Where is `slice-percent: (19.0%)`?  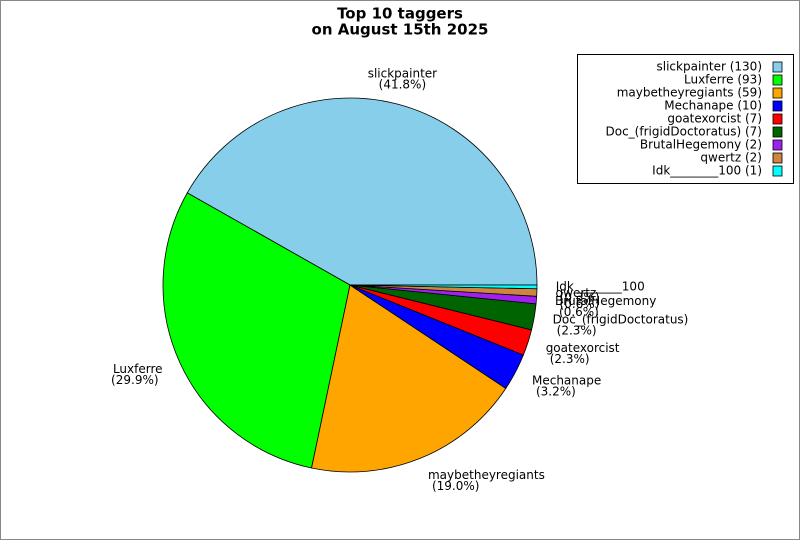
slice-percent: (19.0%) is located at coordinates (455, 486).